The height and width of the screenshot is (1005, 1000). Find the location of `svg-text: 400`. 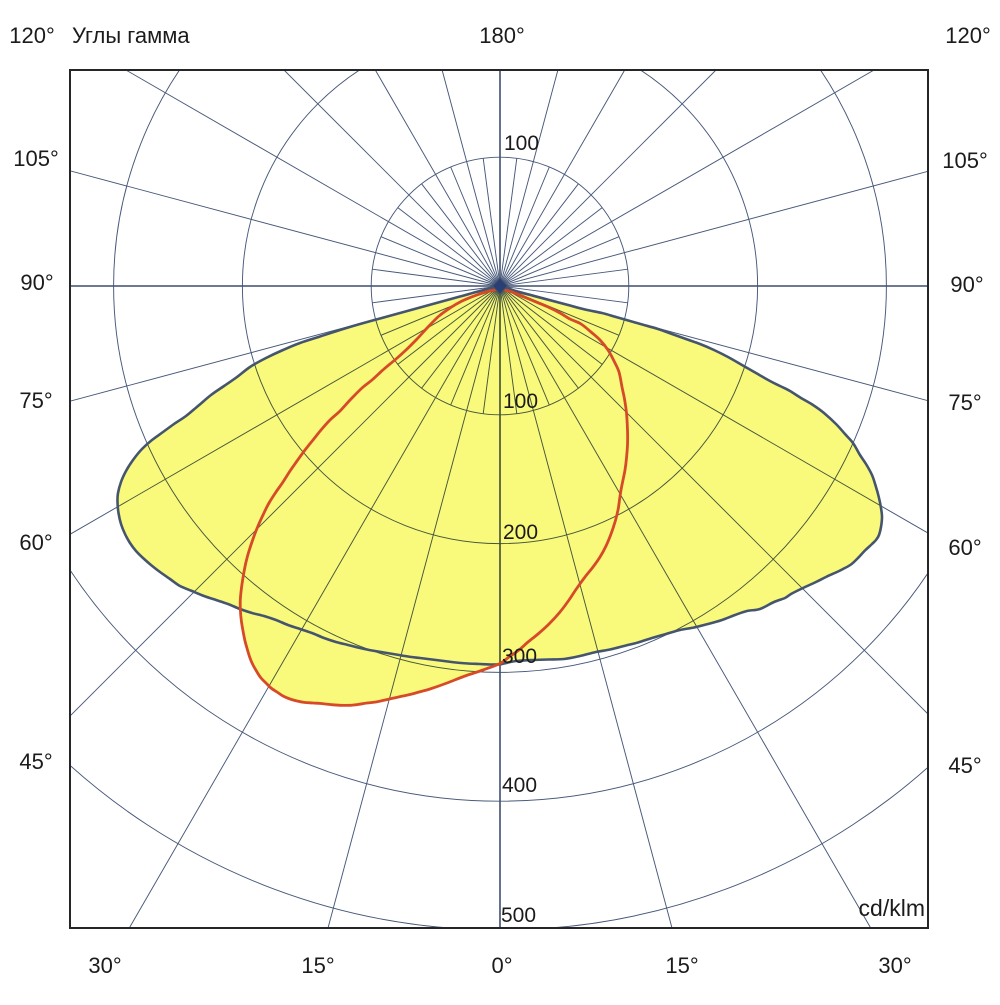

svg-text: 400 is located at coordinates (519, 785).